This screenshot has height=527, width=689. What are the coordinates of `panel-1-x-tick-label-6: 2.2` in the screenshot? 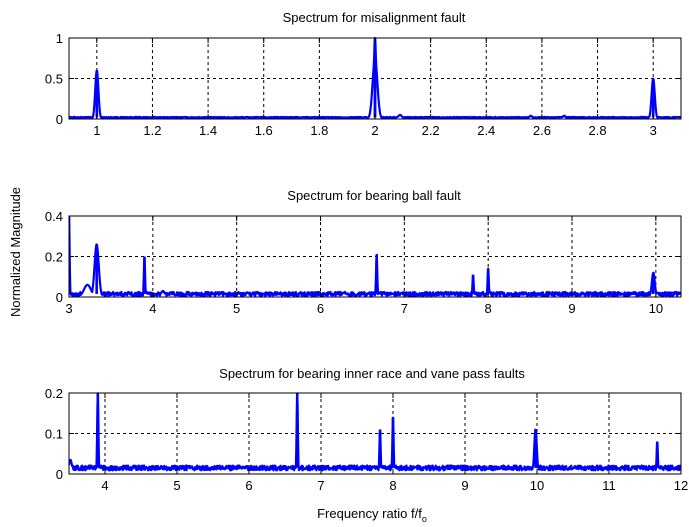 It's located at (431, 130).